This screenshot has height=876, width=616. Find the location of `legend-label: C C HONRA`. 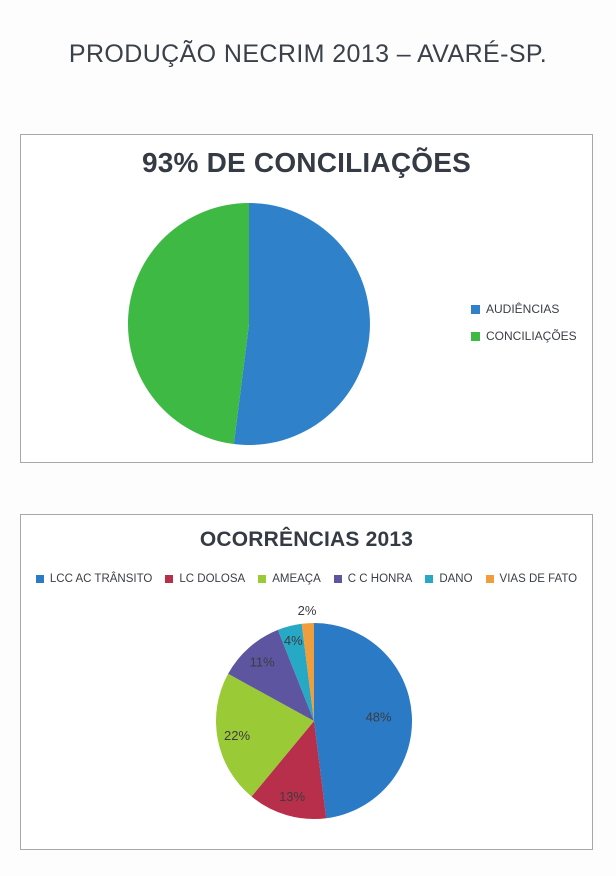

legend-label: C C HONRA is located at coordinates (380, 579).